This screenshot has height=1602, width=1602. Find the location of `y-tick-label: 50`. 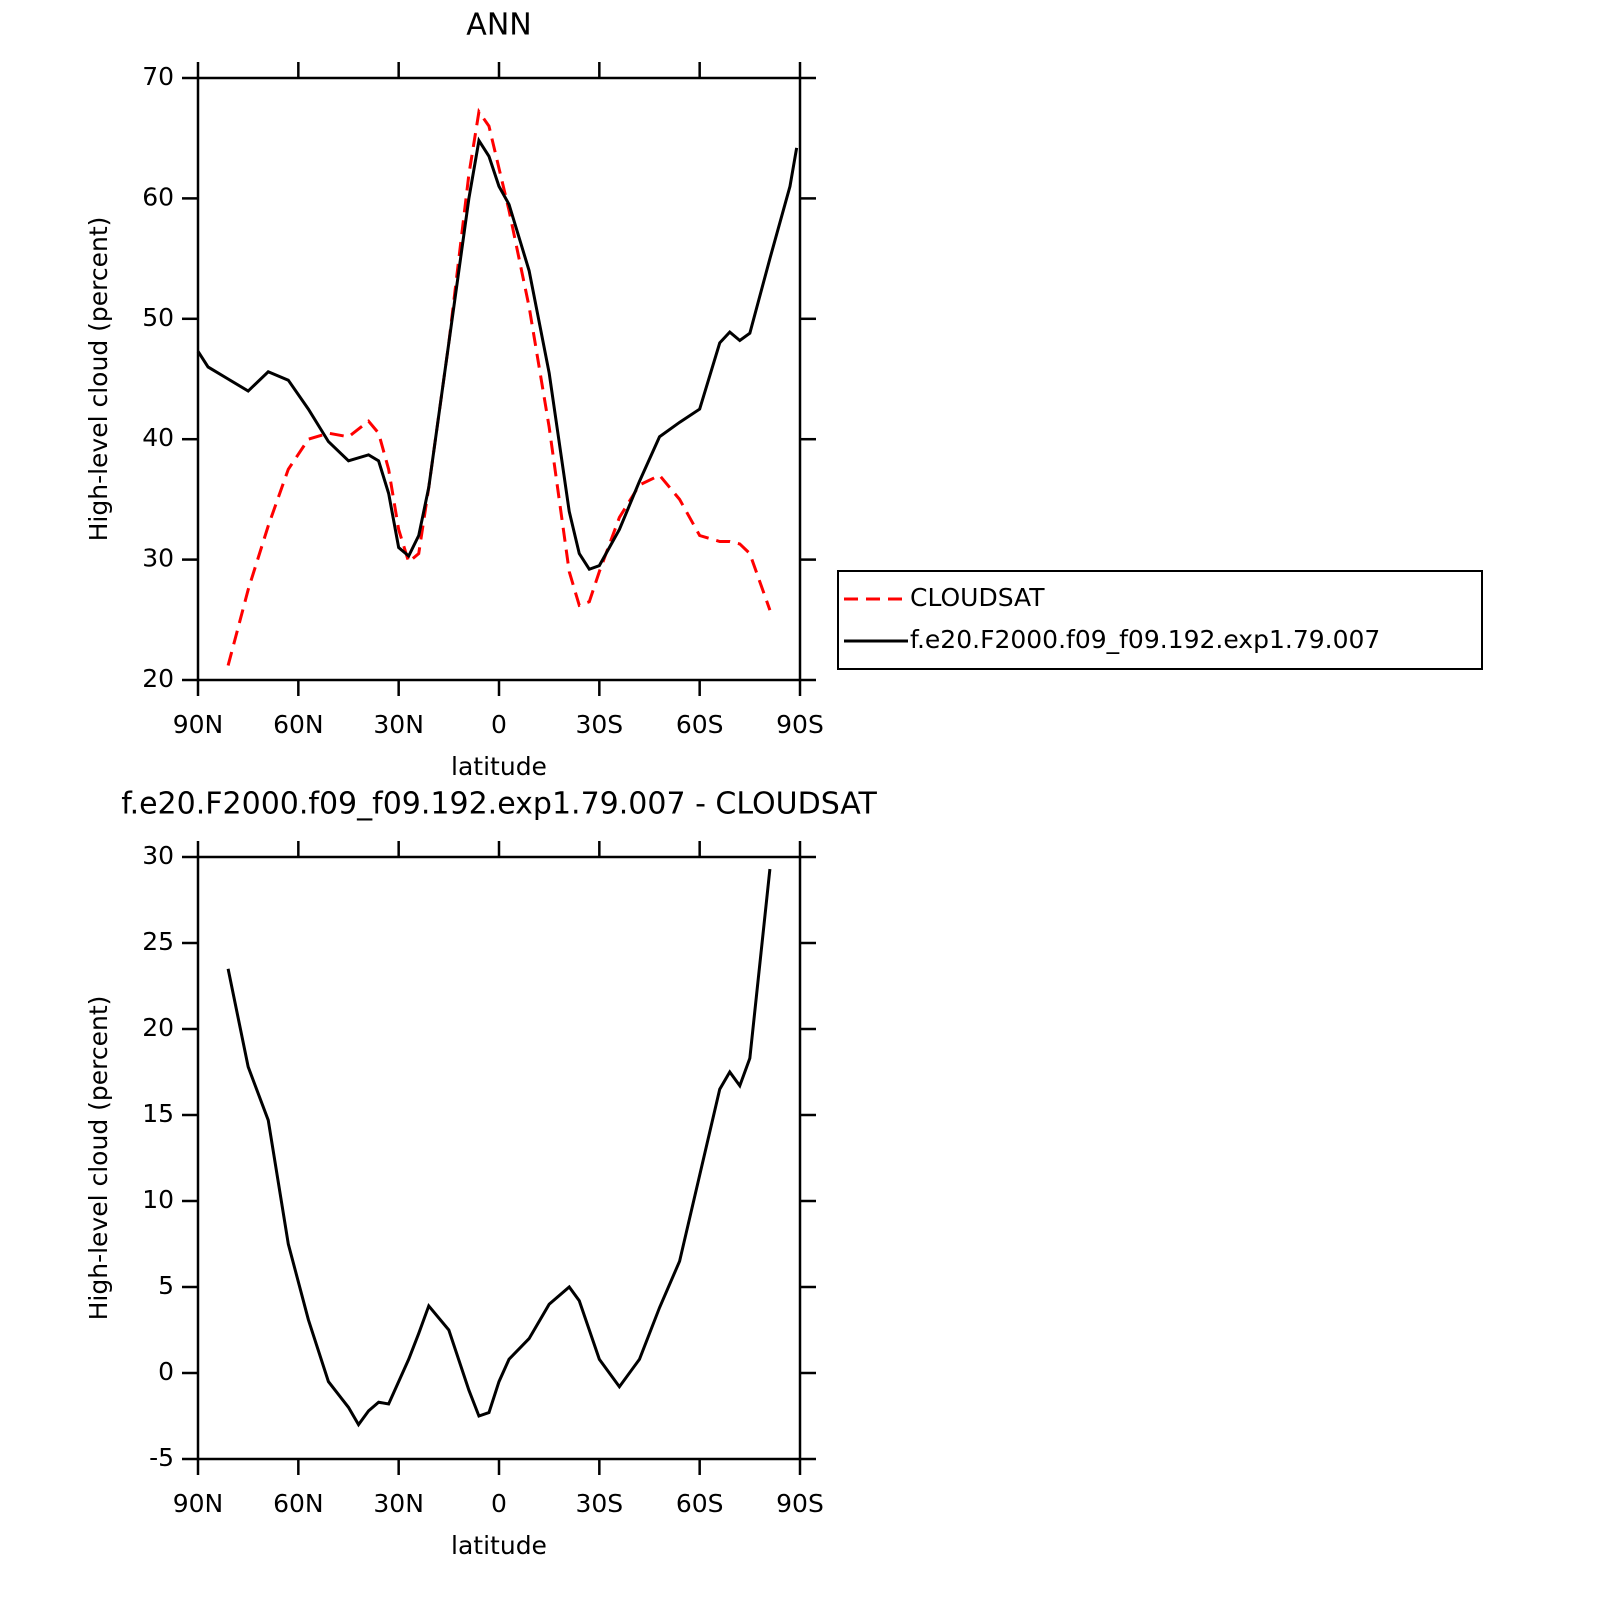

y-tick-label: 50 is located at coordinates (158, 317).